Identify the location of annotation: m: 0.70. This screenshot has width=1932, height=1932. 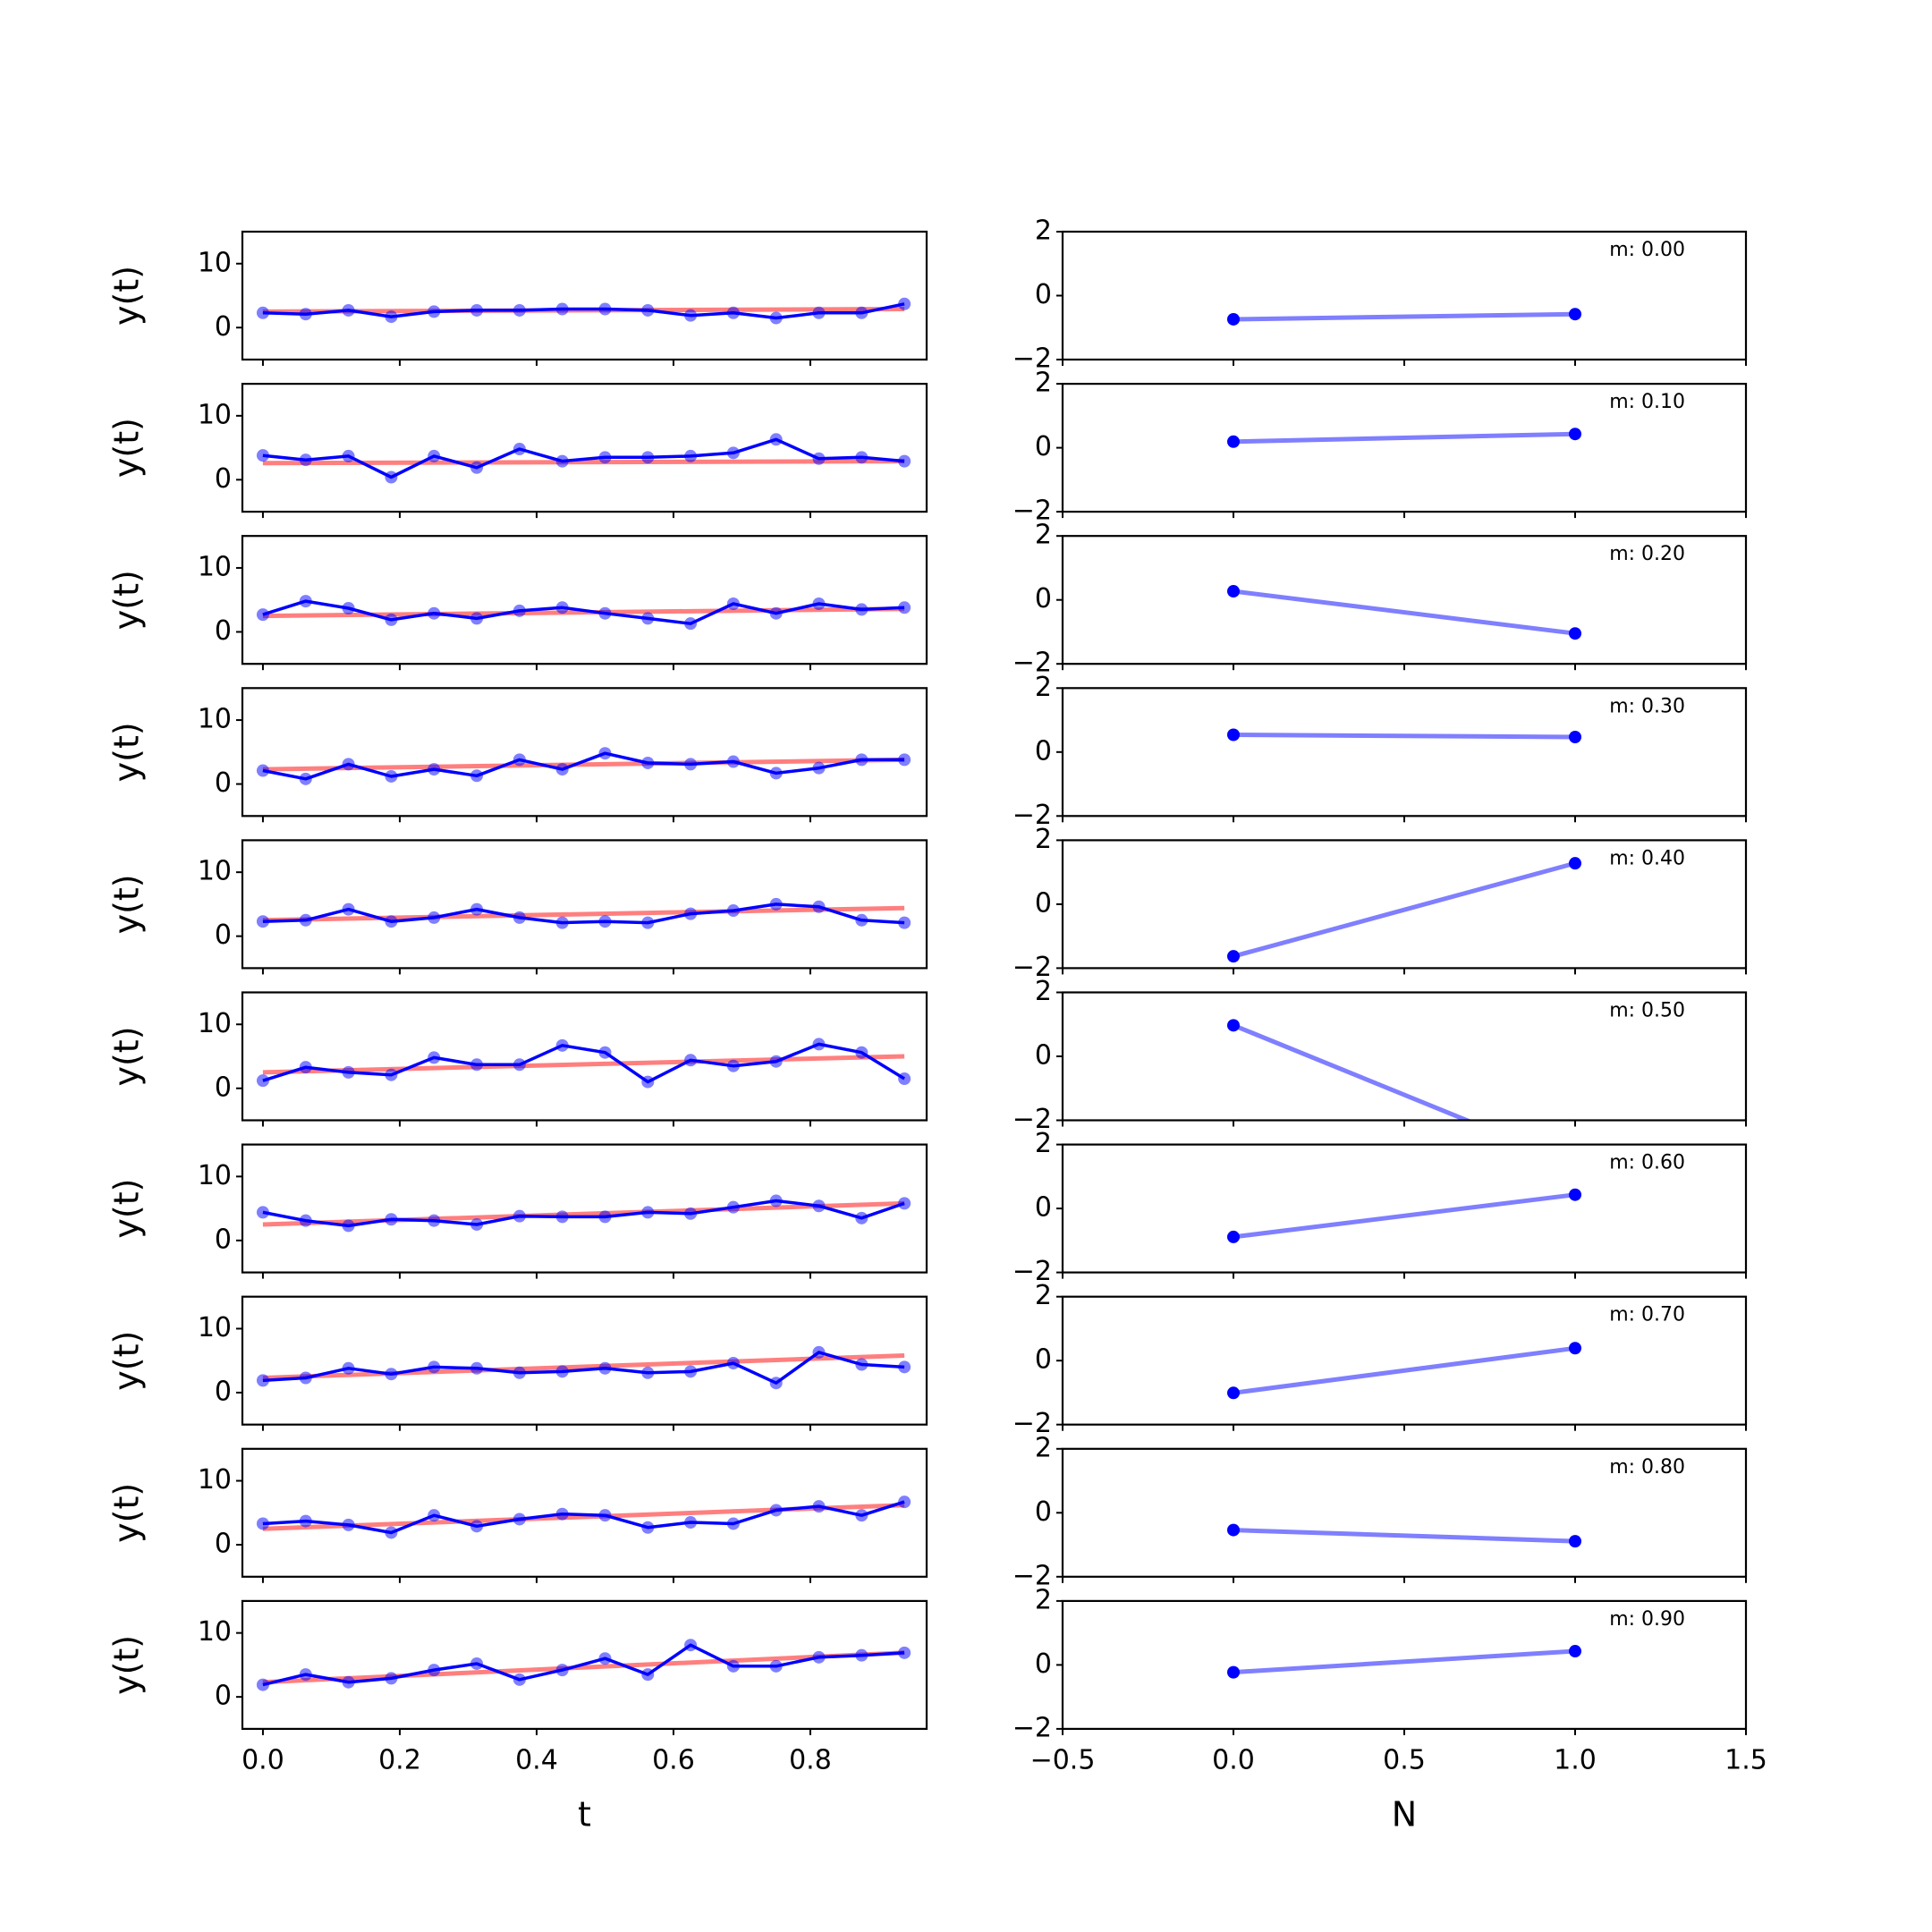
(1647, 1315).